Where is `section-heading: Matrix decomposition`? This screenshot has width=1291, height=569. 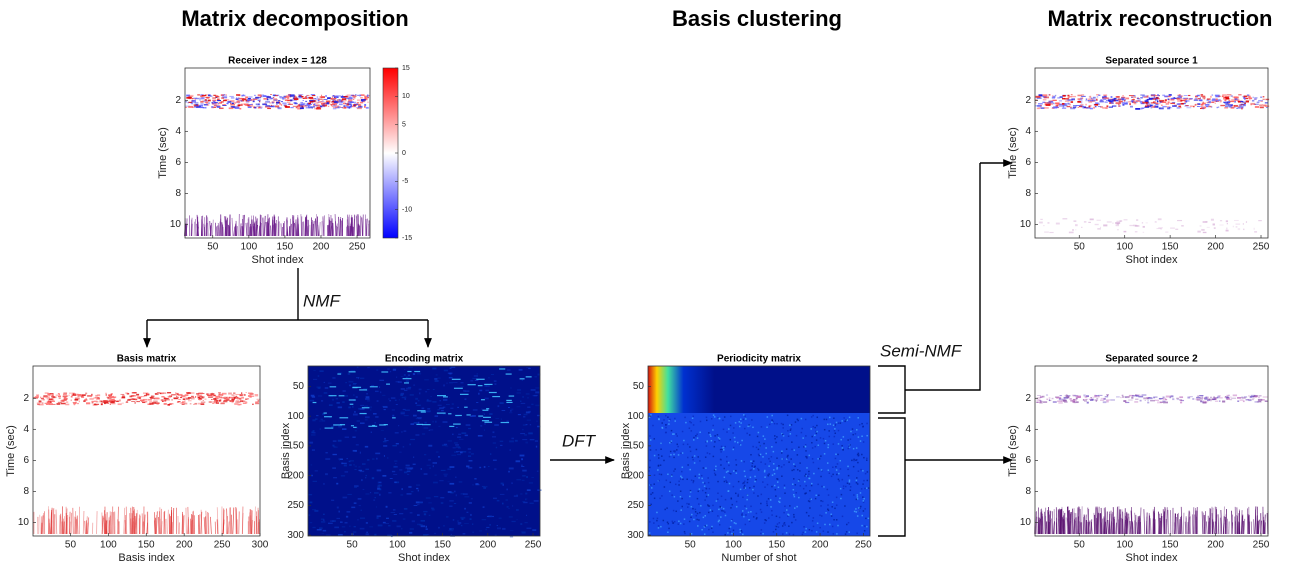 section-heading: Matrix decomposition is located at coordinates (294, 18).